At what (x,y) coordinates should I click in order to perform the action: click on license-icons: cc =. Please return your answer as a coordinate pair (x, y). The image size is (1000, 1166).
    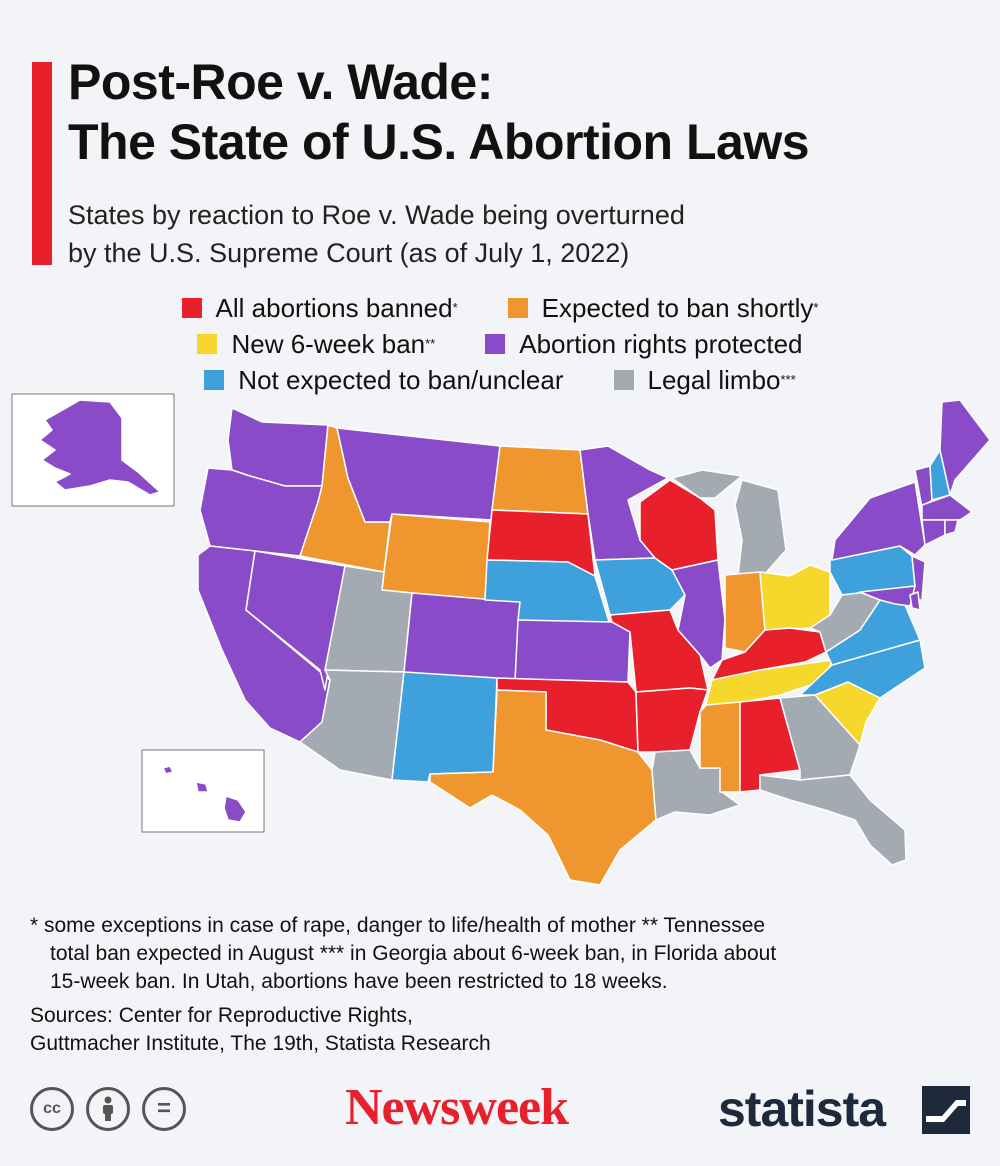
    Looking at the image, I should click on (108, 1109).